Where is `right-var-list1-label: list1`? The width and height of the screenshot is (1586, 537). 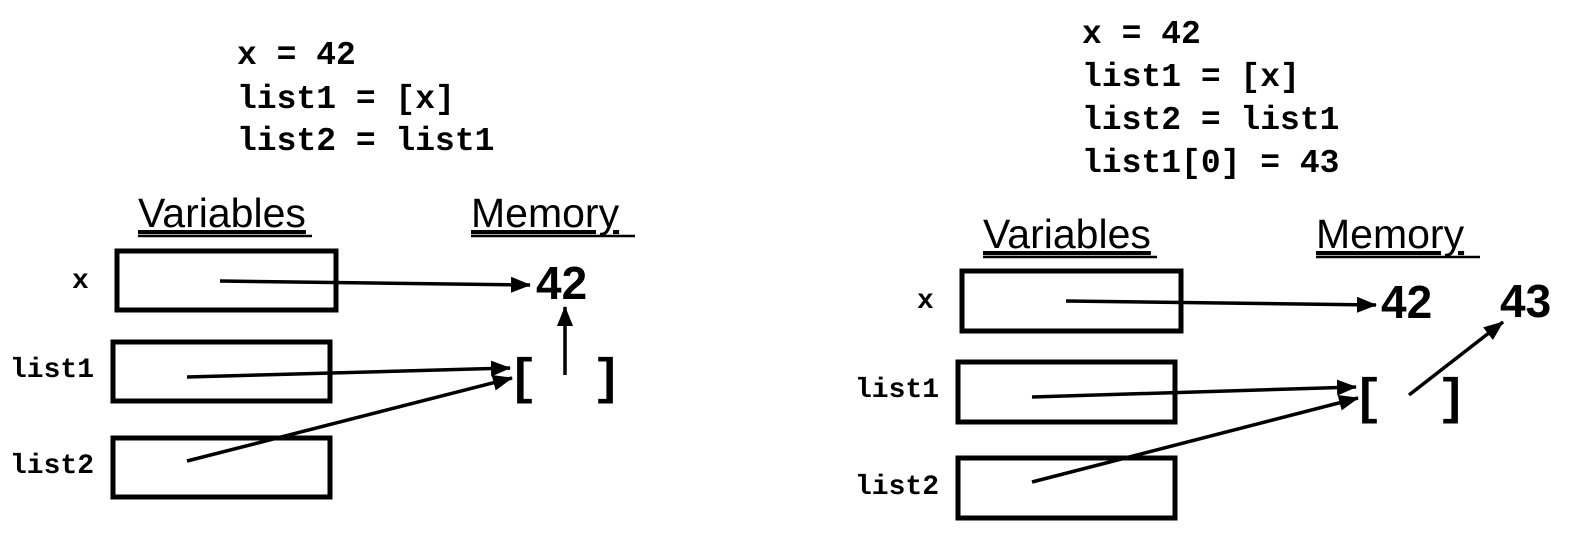 right-var-list1-label: list1 is located at coordinates (897, 390).